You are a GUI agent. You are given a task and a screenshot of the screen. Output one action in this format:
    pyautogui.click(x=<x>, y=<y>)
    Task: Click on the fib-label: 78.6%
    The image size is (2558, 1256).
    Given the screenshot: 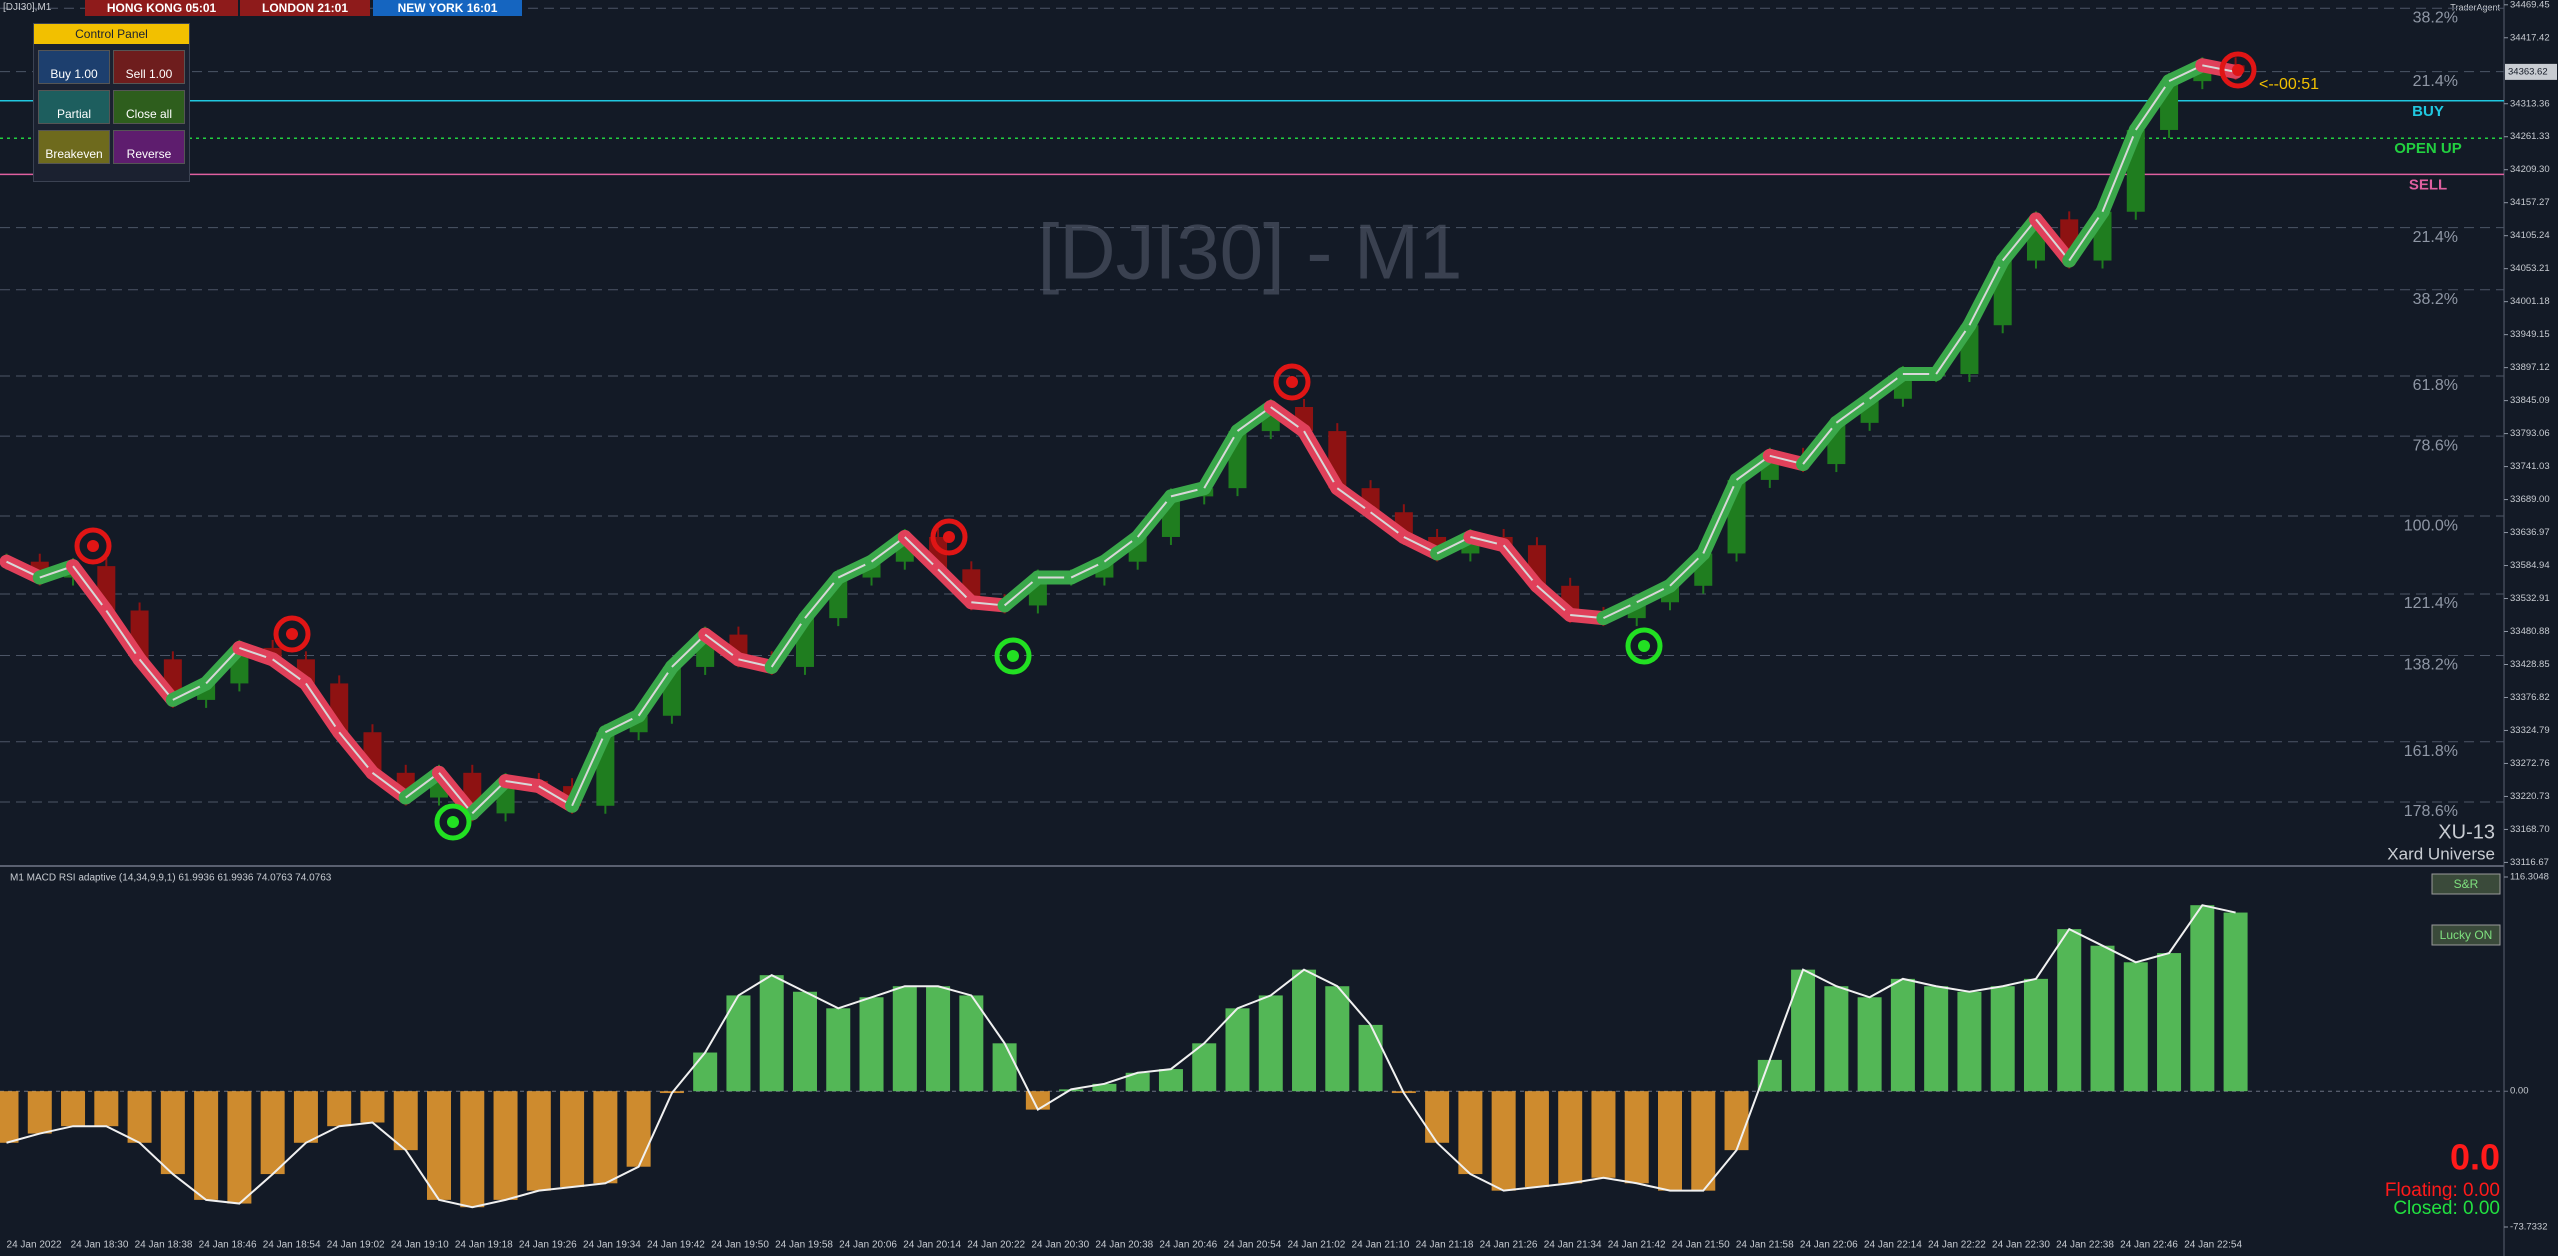 What is the action you would take?
    pyautogui.click(x=2435, y=445)
    